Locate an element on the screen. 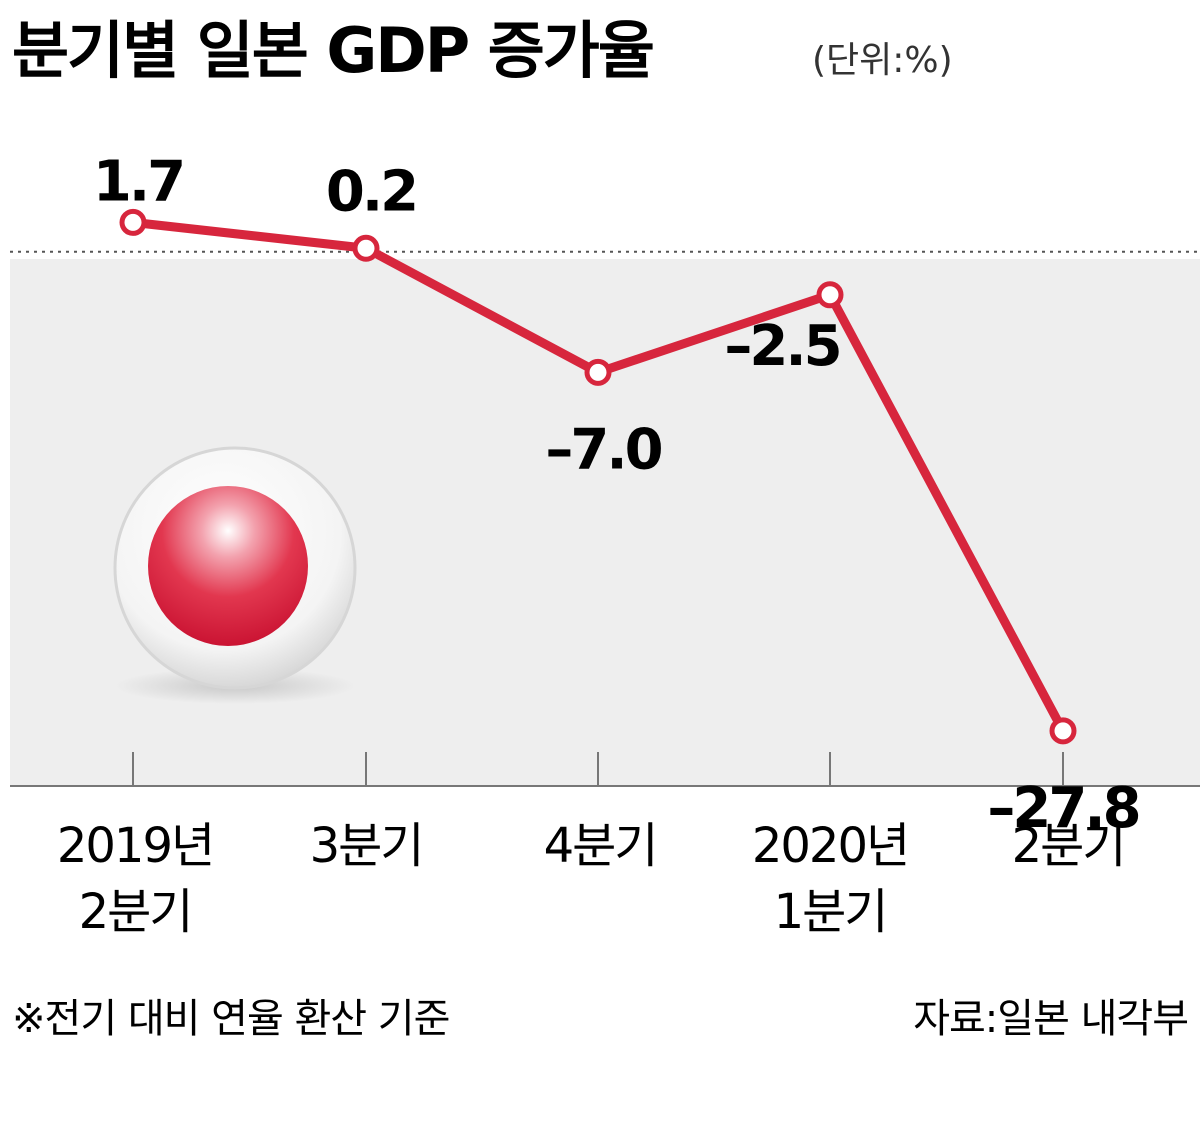 The height and width of the screenshot is (1140, 1200). data-label-1: 0.2 is located at coordinates (371, 191).